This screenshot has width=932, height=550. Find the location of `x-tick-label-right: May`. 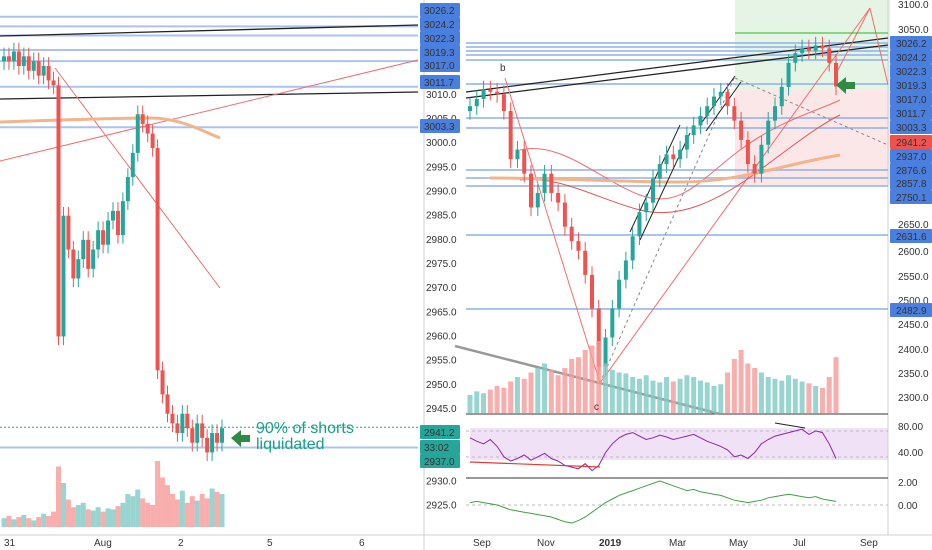

x-tick-label-right: May is located at coordinates (738, 543).